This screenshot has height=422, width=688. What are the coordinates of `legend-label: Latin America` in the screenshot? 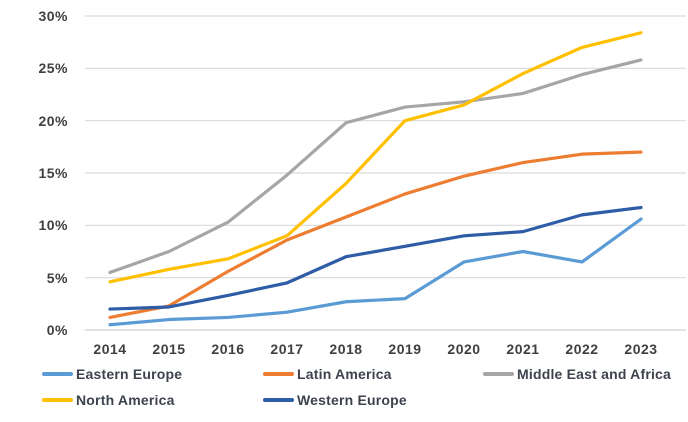 It's located at (344, 374).